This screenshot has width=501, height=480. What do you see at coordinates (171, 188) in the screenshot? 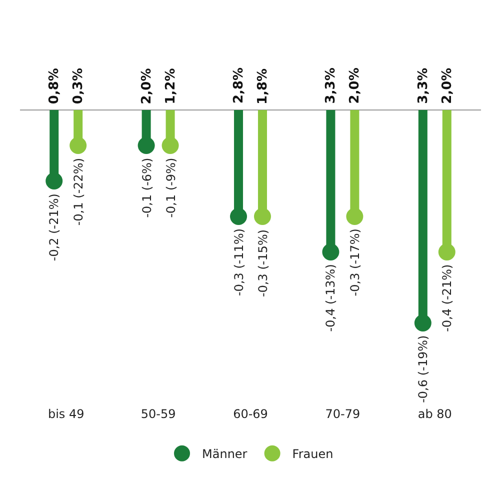
I see `data-label: -0,1 (-9%)` at bounding box center [171, 188].